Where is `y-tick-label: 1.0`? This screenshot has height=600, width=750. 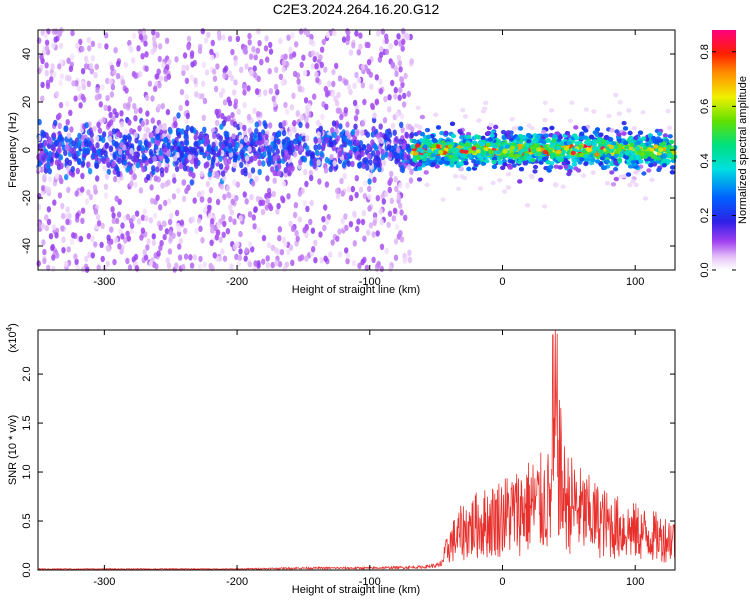
y-tick-label: 1.0 is located at coordinates (27, 471).